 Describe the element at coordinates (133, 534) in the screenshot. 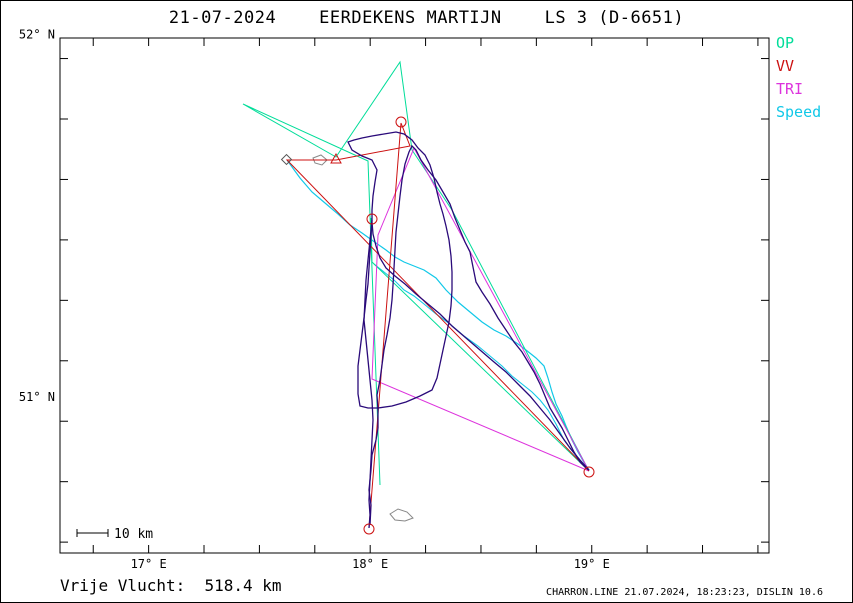

I see `scale-bar-label: 10 km` at that location.